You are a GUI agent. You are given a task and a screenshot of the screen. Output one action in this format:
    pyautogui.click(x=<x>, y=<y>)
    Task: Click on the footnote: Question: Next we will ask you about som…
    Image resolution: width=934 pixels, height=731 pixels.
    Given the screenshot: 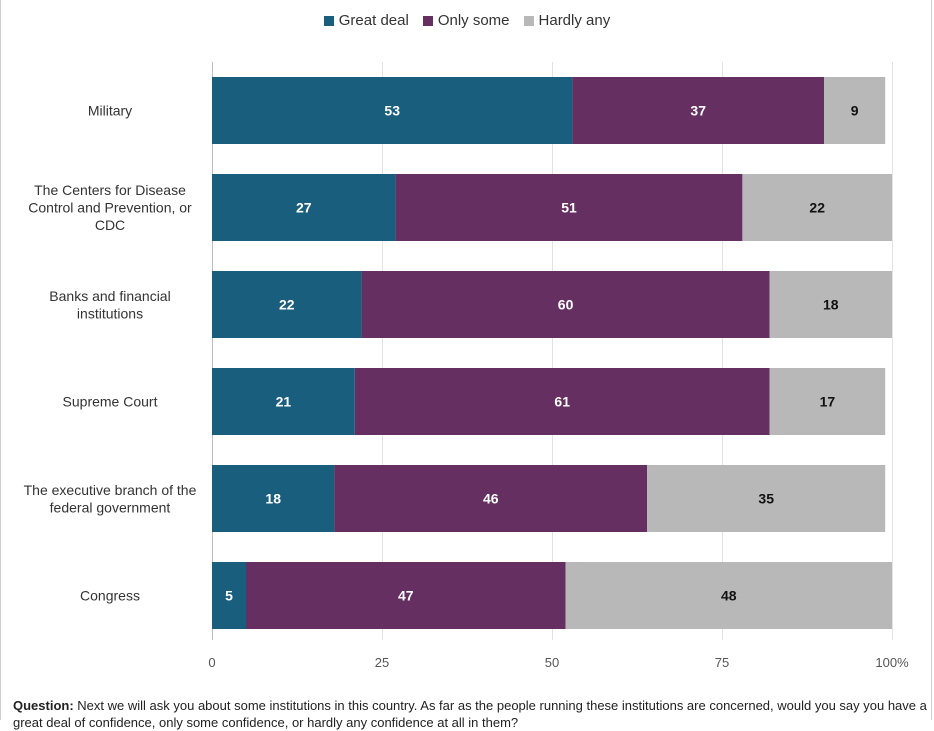 What is the action you would take?
    pyautogui.click(x=470, y=714)
    